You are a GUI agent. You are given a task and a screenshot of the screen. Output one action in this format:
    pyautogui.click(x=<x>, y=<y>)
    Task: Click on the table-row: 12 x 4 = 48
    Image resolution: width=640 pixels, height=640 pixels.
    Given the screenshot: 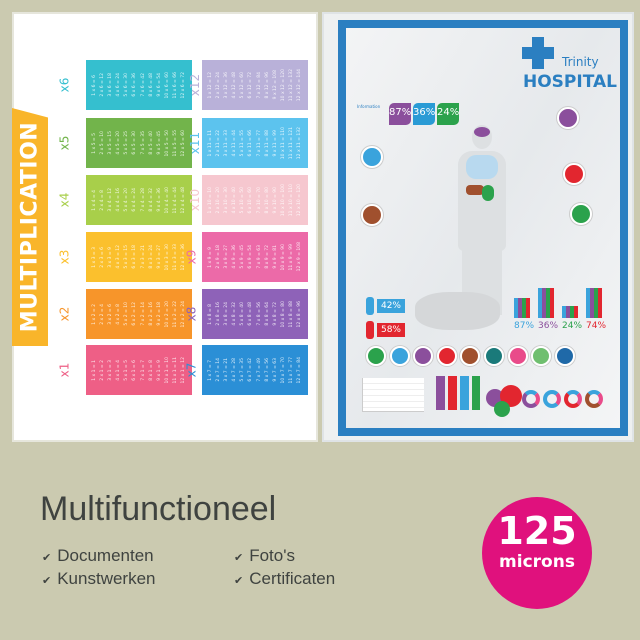 What is the action you would take?
    pyautogui.click(x=184, y=200)
    